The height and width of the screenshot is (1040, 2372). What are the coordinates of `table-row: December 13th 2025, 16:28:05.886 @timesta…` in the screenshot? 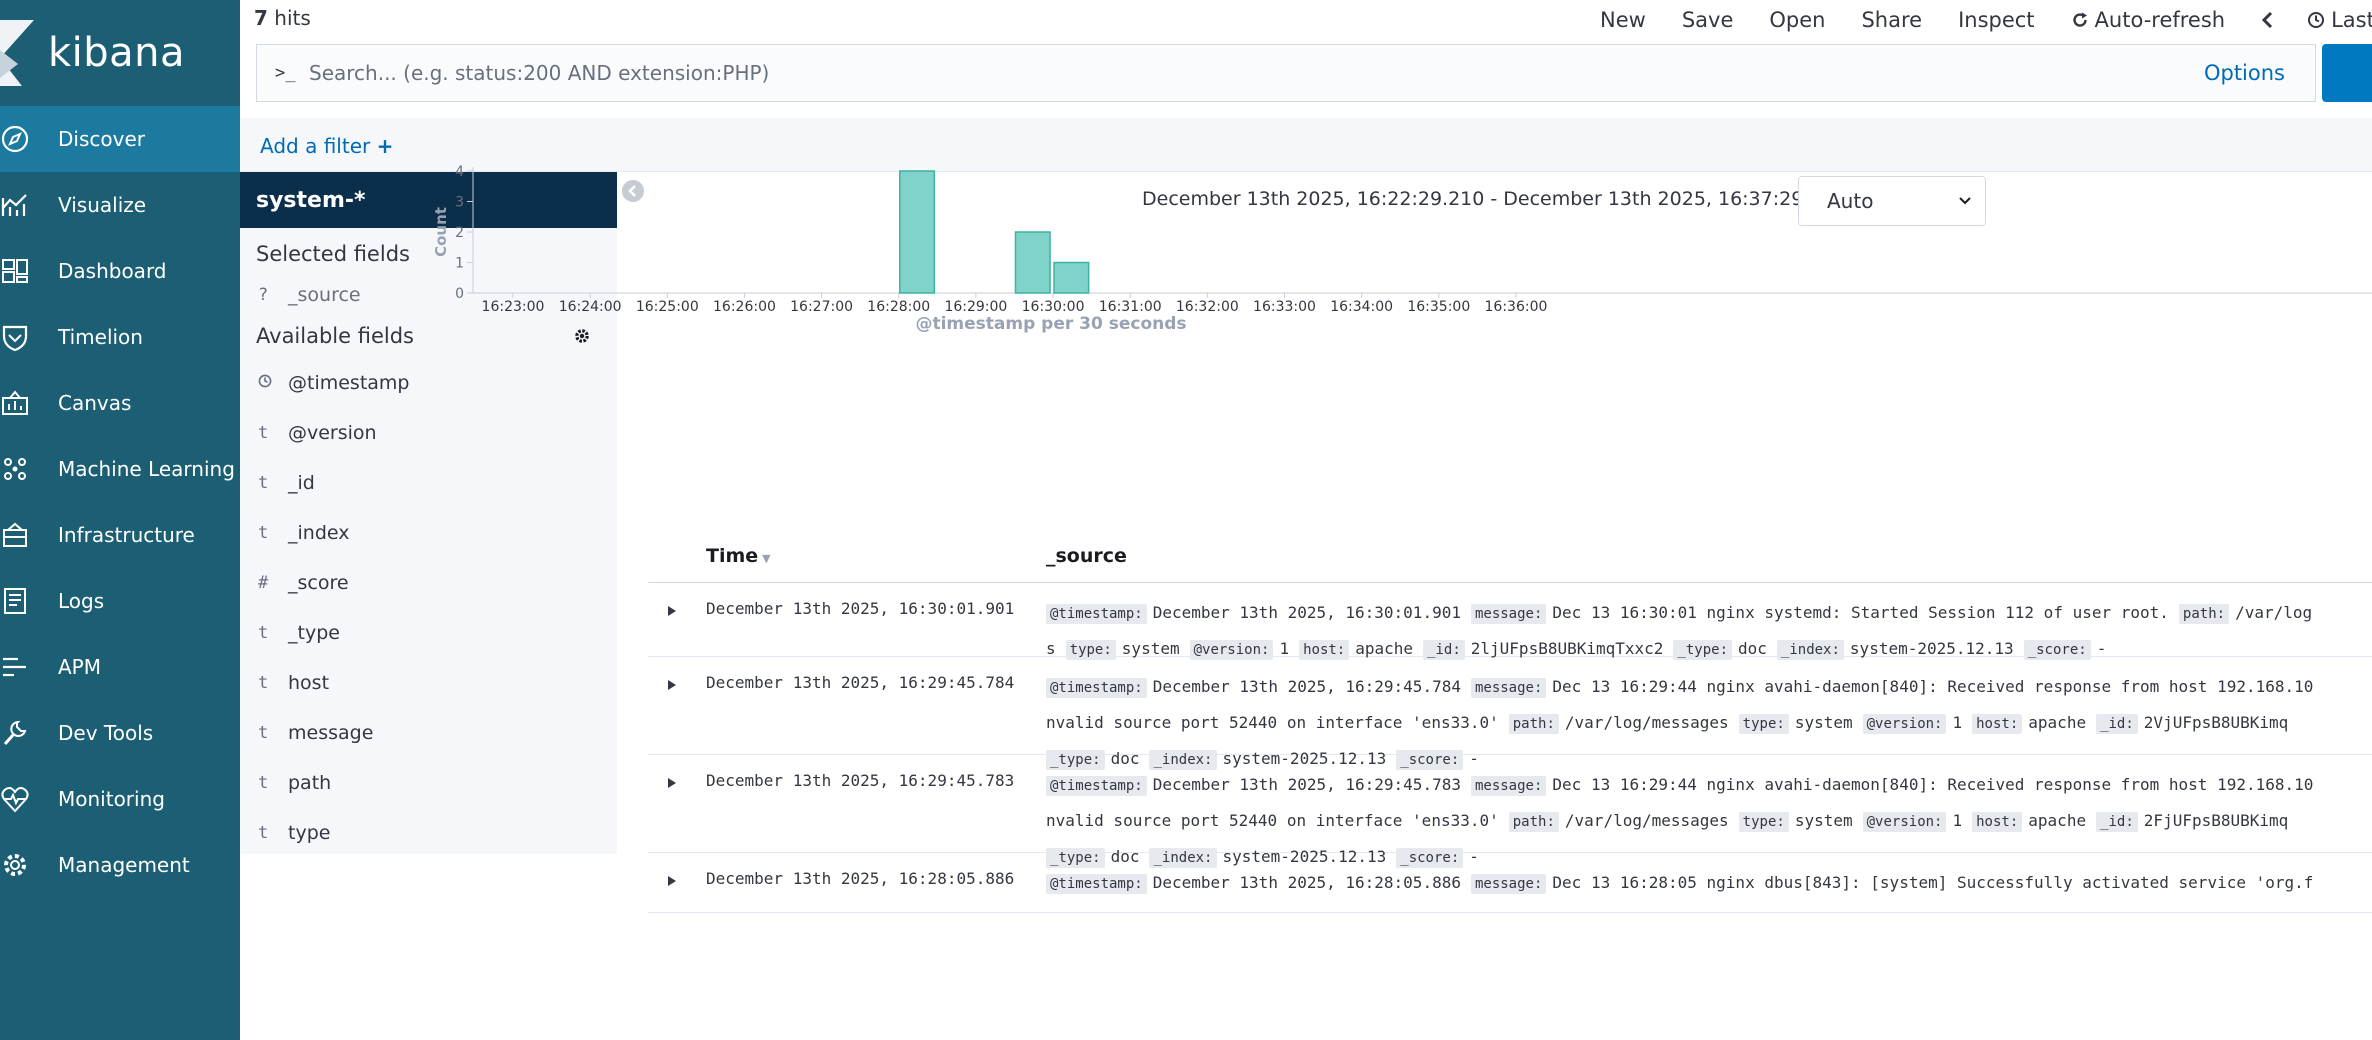 It's located at (1510, 883).